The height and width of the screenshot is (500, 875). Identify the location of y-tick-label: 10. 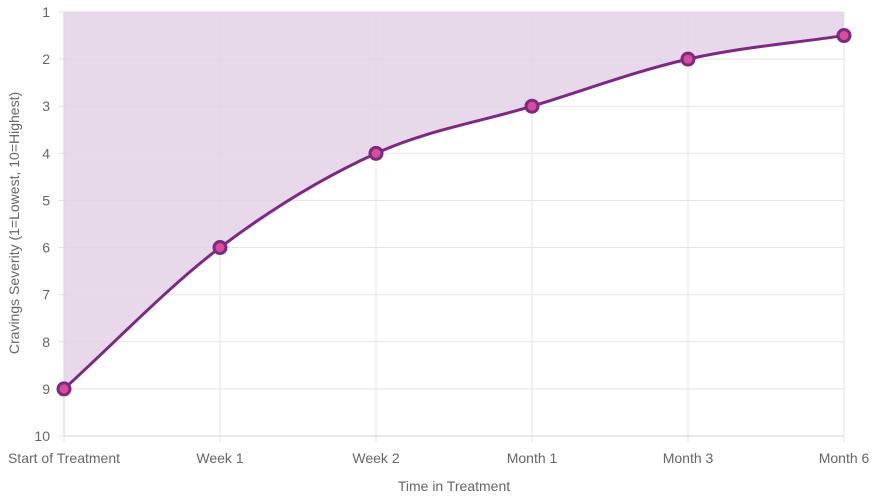
(42, 436).